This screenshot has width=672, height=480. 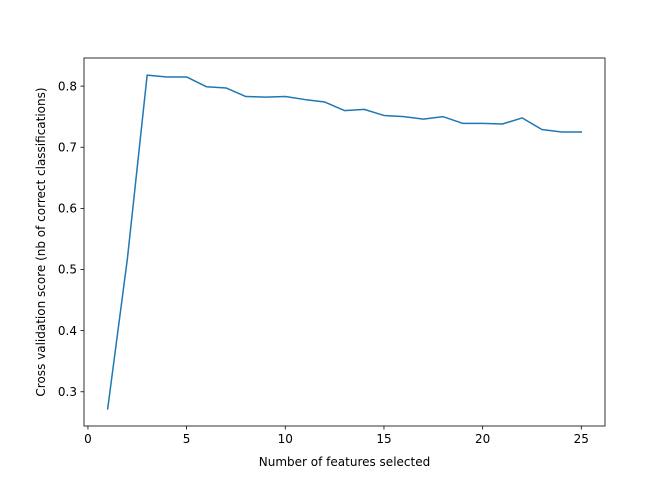 I want to click on x-axis: 0 5 10 15 20 25, so click(x=336, y=436).